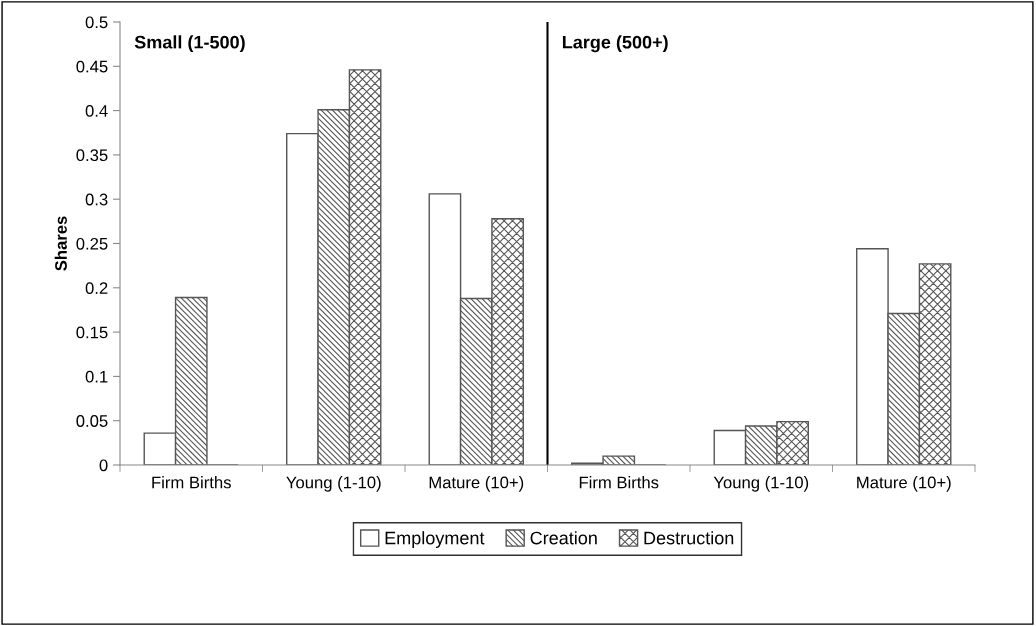 The width and height of the screenshot is (1036, 626). Describe the element at coordinates (563, 538) in the screenshot. I see `legend-label: Creation` at that location.